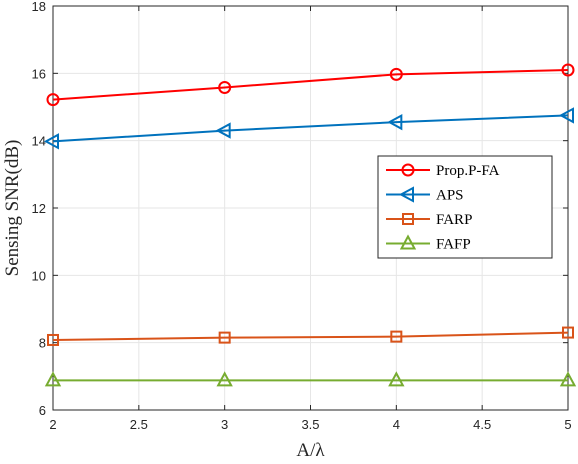 The image size is (578, 464). Describe the element at coordinates (429, 220) in the screenshot. I see `legend-item: FARP` at that location.